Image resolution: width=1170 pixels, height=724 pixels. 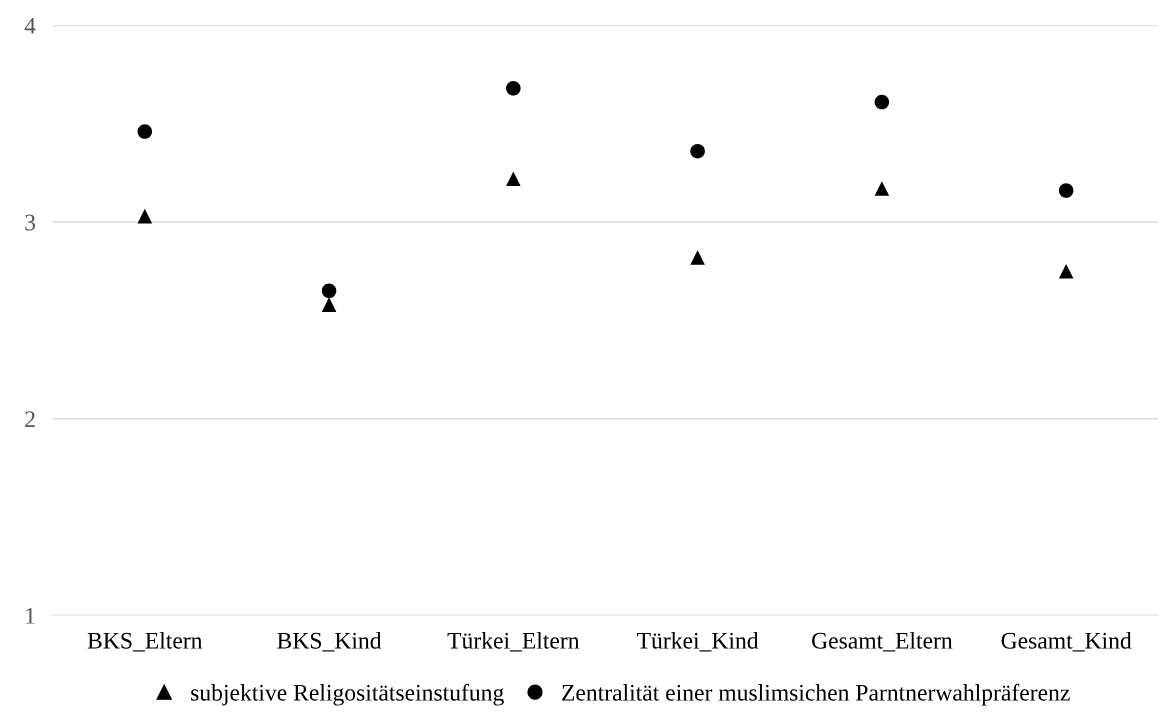 What do you see at coordinates (513, 642) in the screenshot?
I see `x-tick-label: Türkei_Eltern` at bounding box center [513, 642].